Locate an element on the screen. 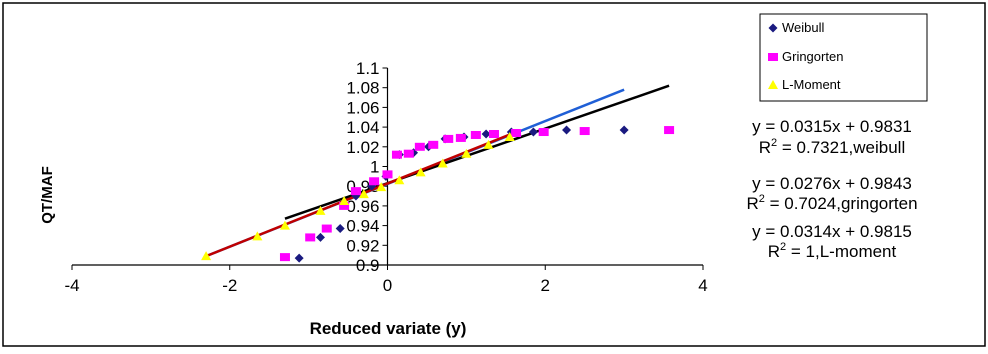  r-squared-text: R2 = 1,L-moment is located at coordinates (832, 251).